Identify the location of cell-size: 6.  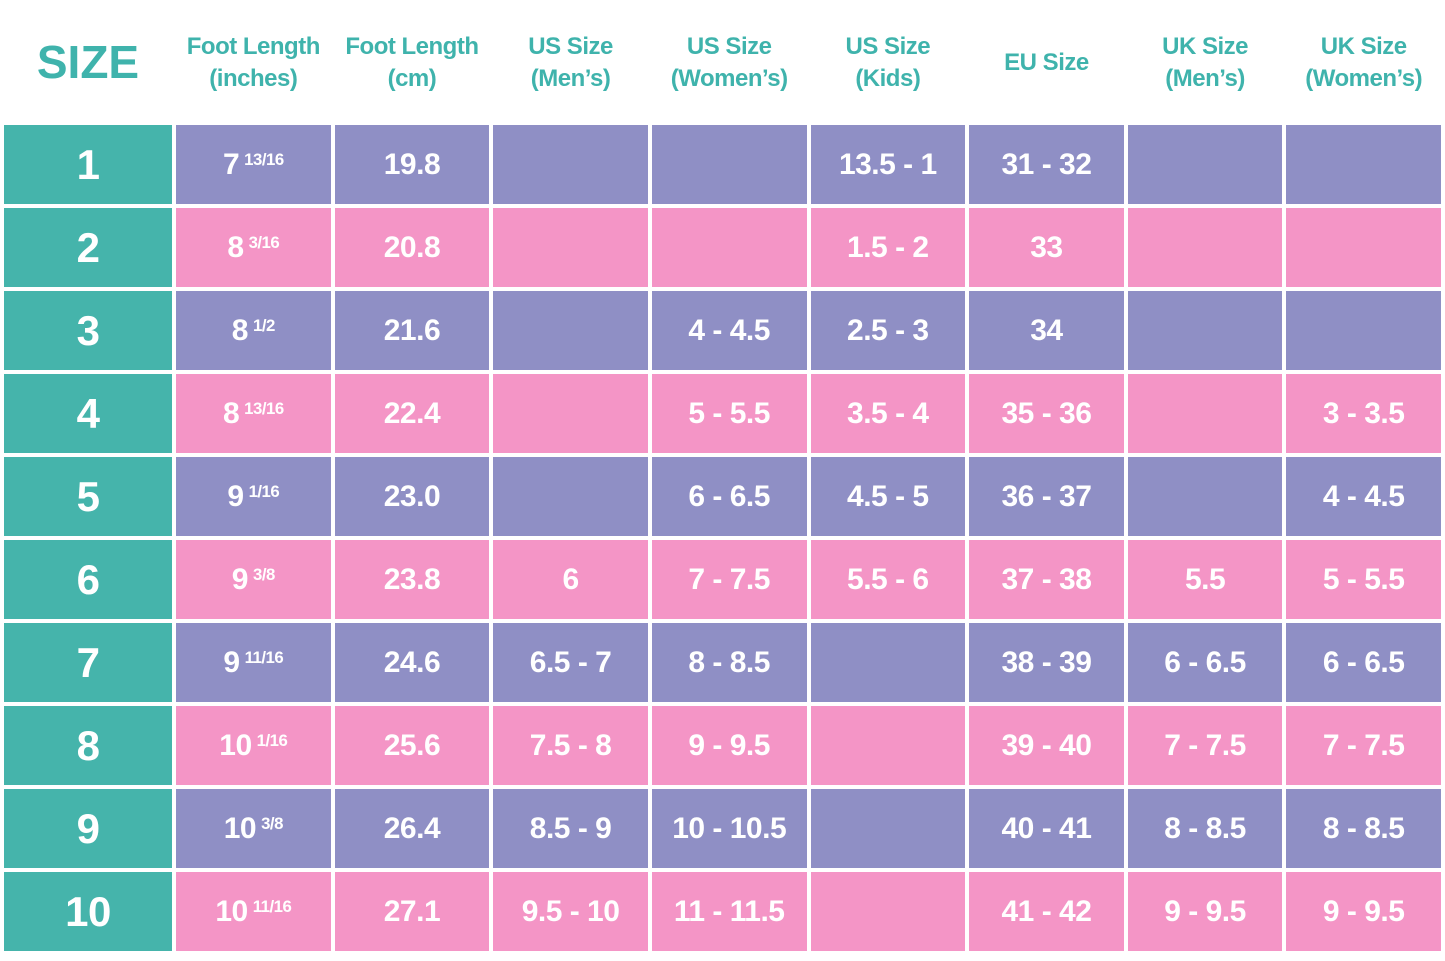
(88, 579).